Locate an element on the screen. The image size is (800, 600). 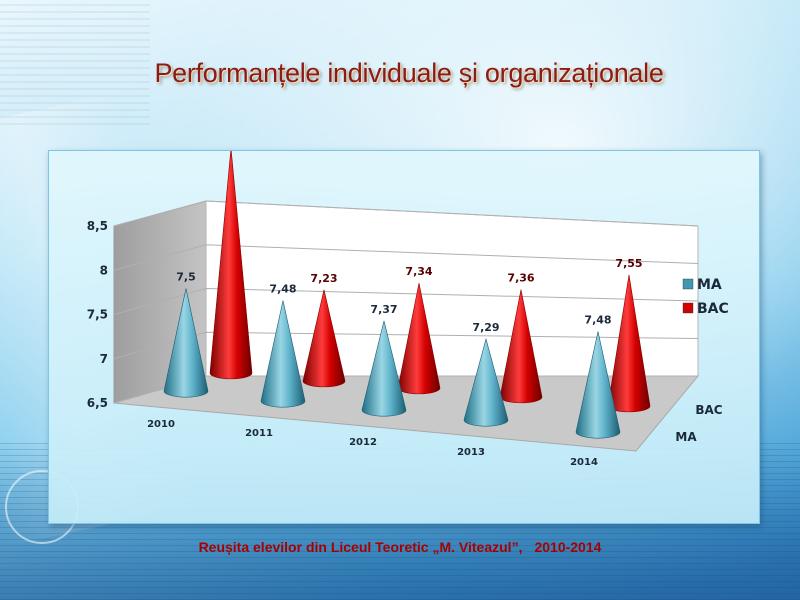
bac-cone-data-label: 7,23 is located at coordinates (323, 278).